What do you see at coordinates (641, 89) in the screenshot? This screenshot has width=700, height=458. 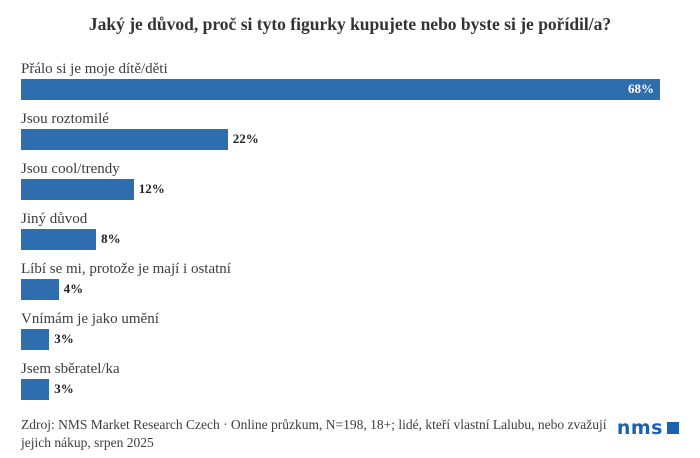 I see `value-label: 68%` at bounding box center [641, 89].